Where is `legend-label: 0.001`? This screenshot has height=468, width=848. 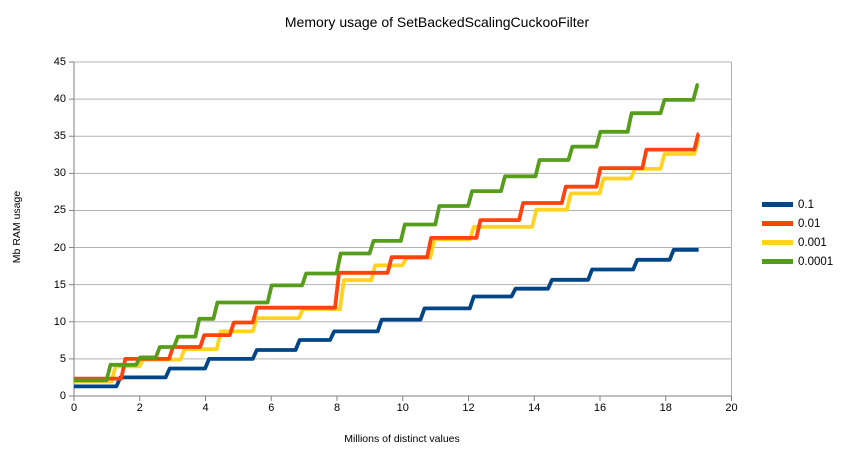
legend-label: 0.001 is located at coordinates (812, 242).